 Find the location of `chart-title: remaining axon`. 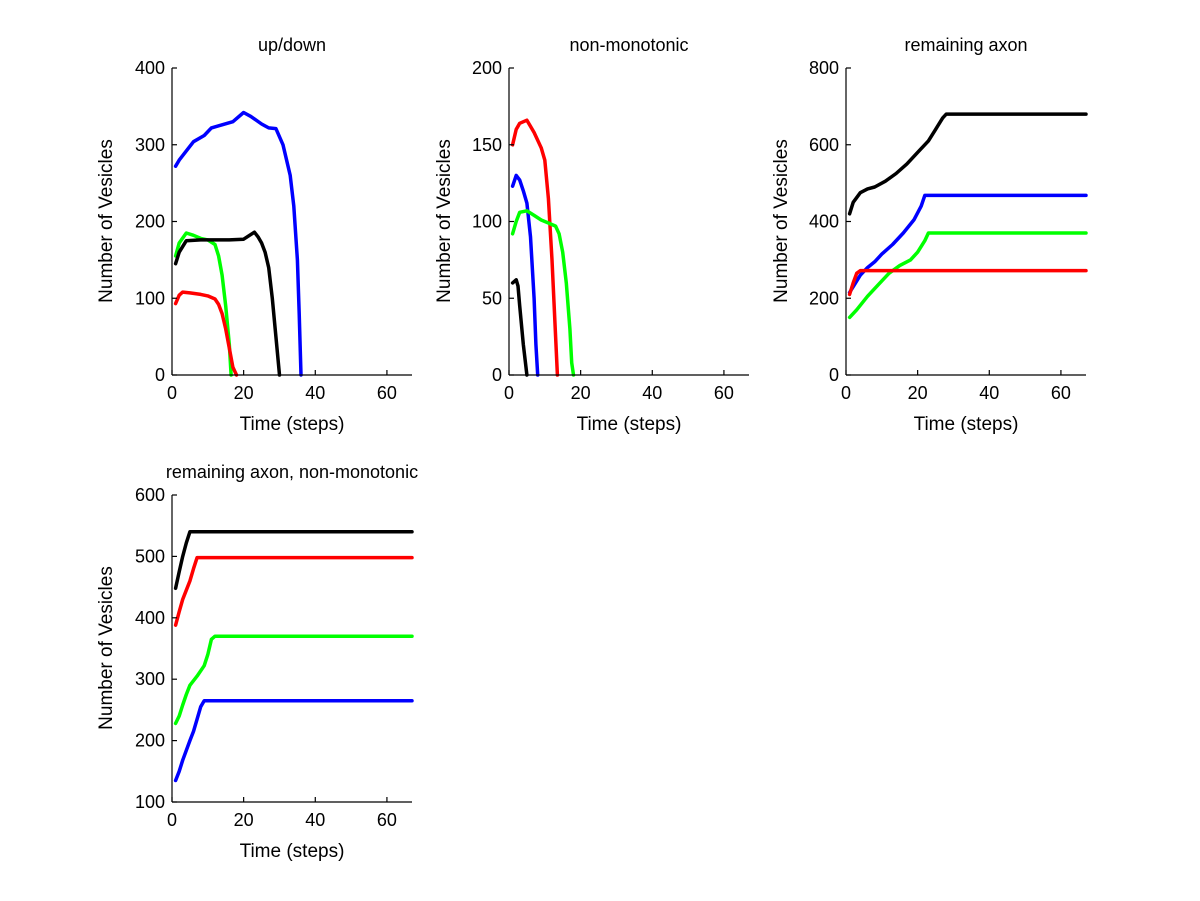

chart-title: remaining axon is located at coordinates (965, 45).